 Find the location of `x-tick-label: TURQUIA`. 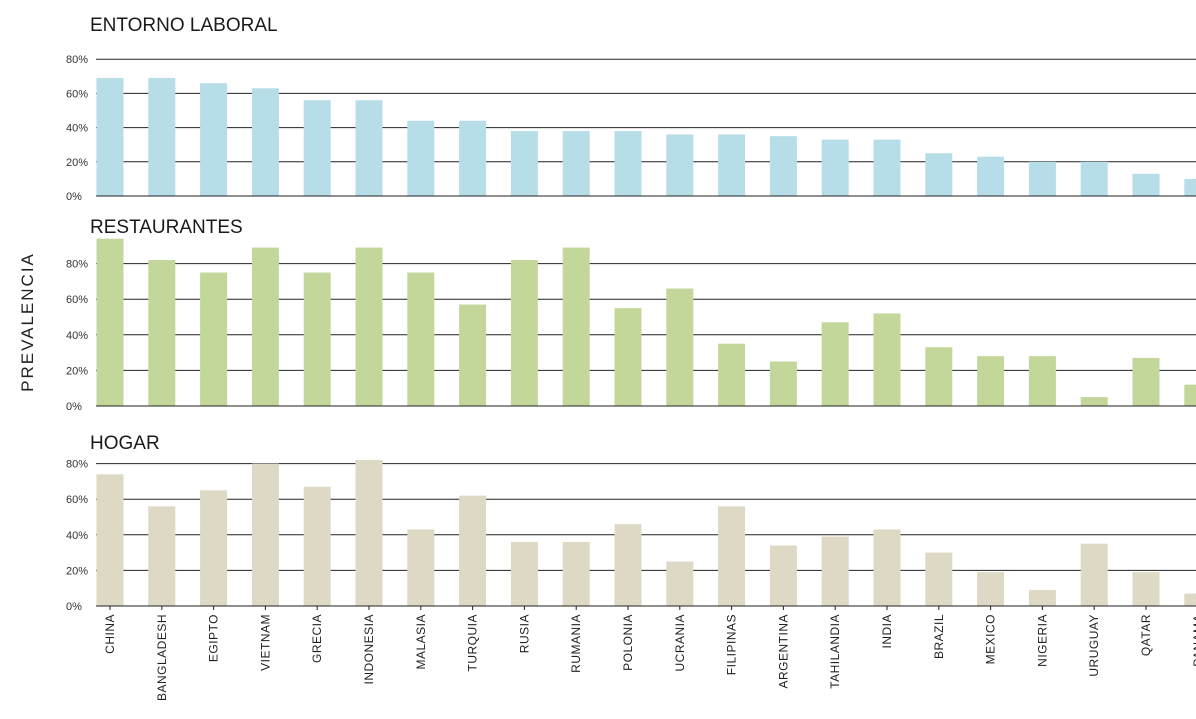

x-tick-label: TURQUIA is located at coordinates (473, 643).